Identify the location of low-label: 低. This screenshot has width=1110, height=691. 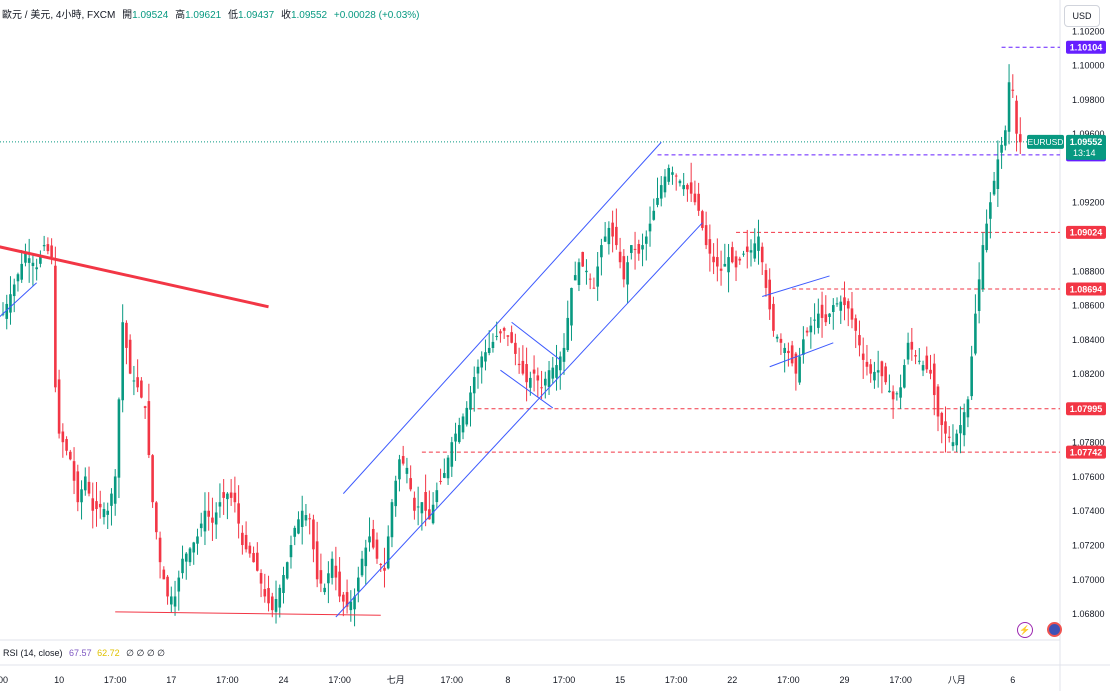
(233, 15).